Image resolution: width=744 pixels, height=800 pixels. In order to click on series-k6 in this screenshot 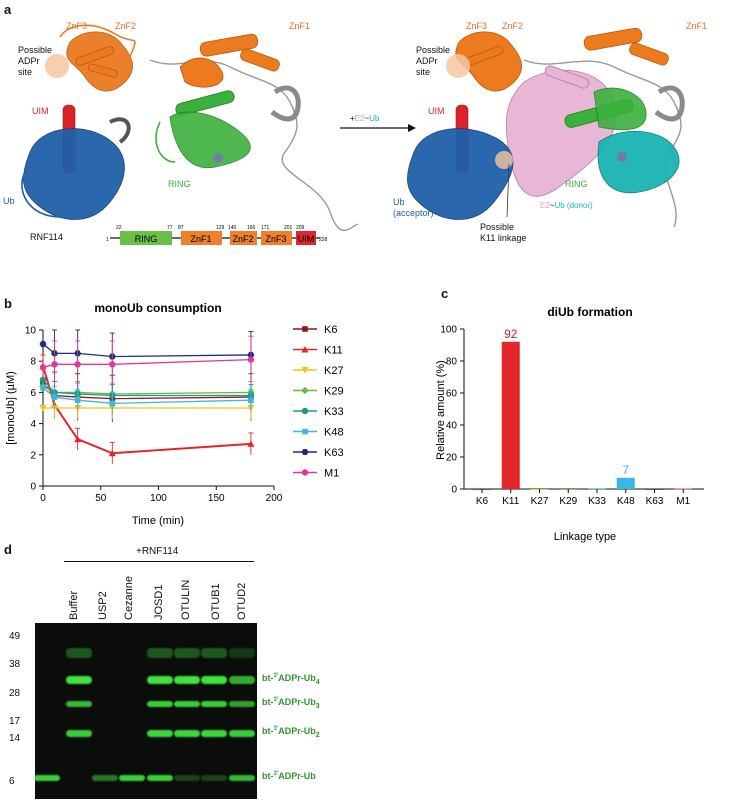, I will do `click(147, 397)`.